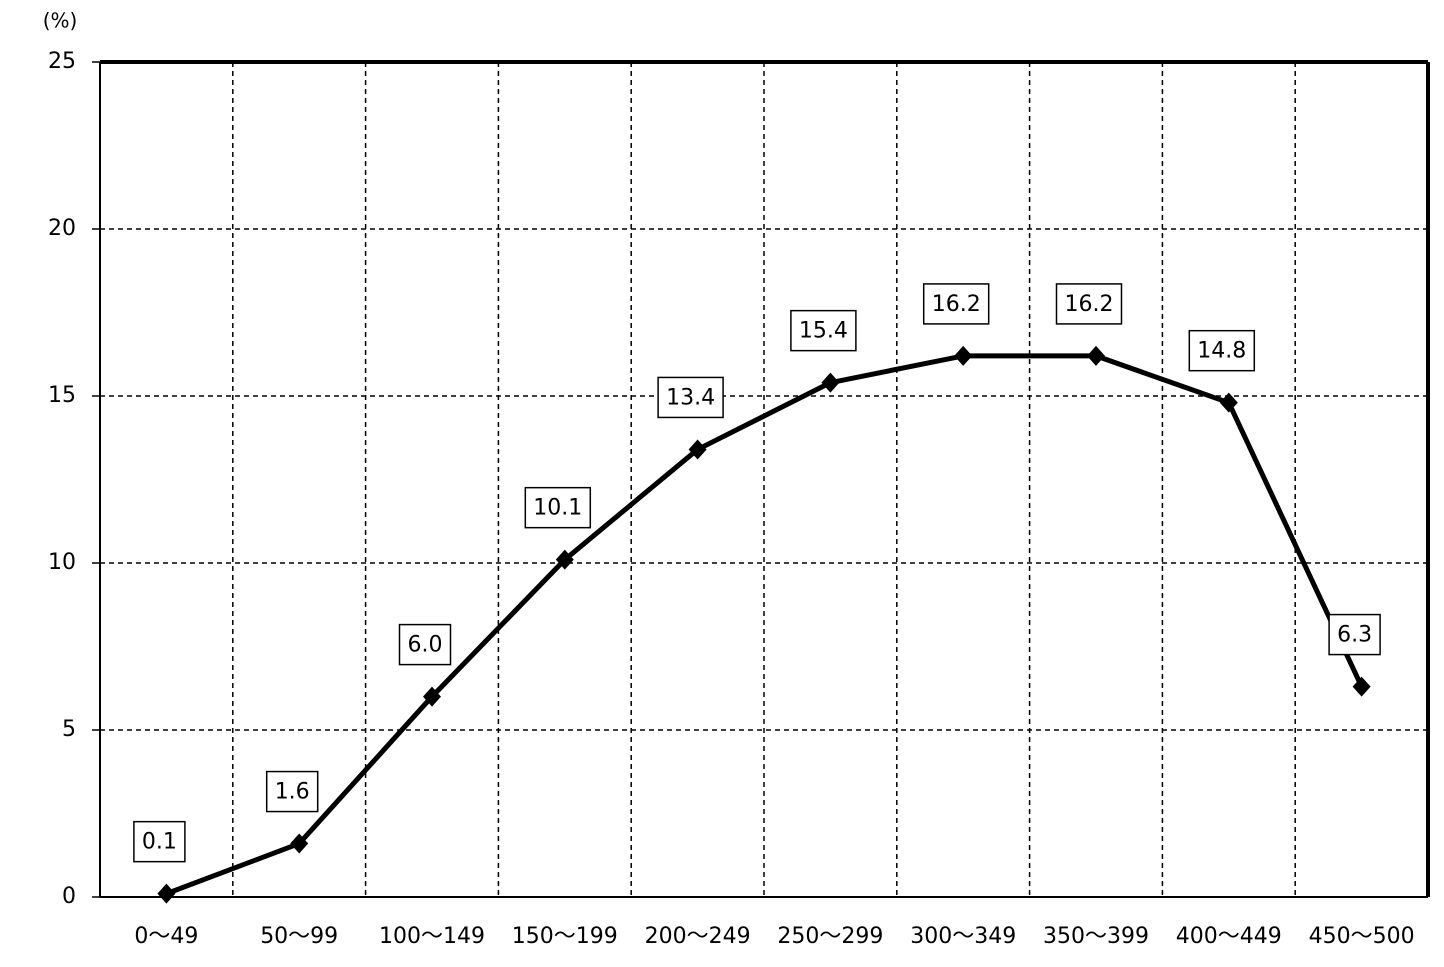 The height and width of the screenshot is (967, 1444). Describe the element at coordinates (69, 729) in the screenshot. I see `y-tick-label: 5` at that location.